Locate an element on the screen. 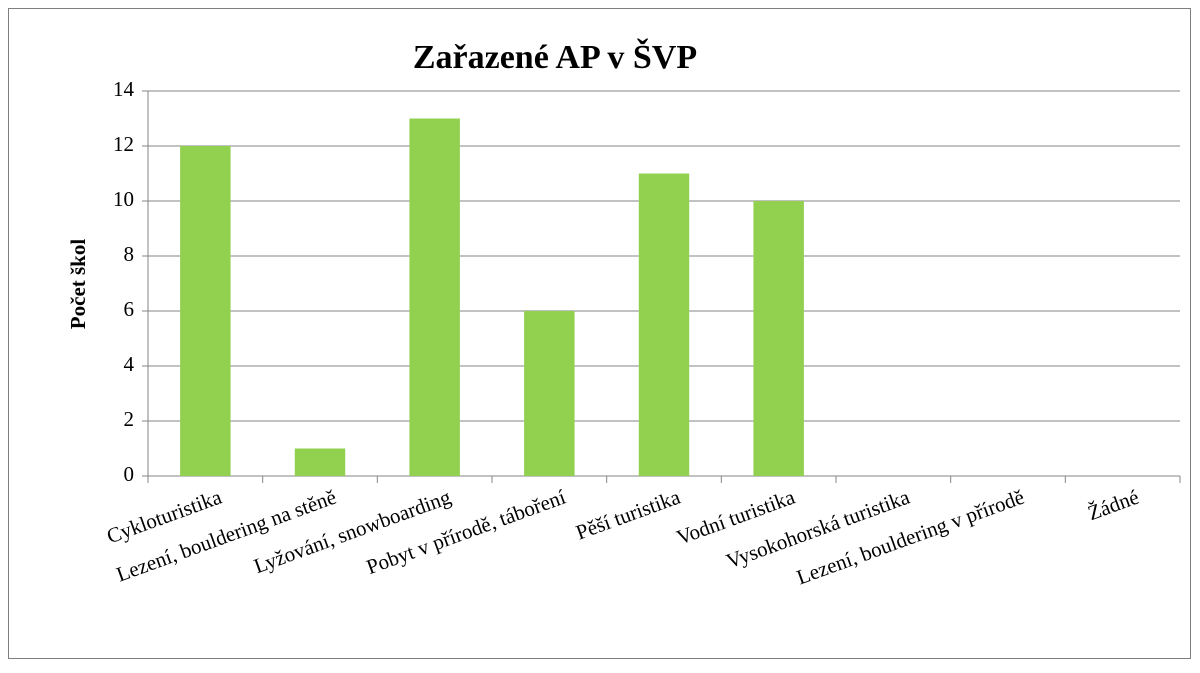 This screenshot has width=1200, height=673. chart-title: Zařazené AP v ŠVP is located at coordinates (555, 57).